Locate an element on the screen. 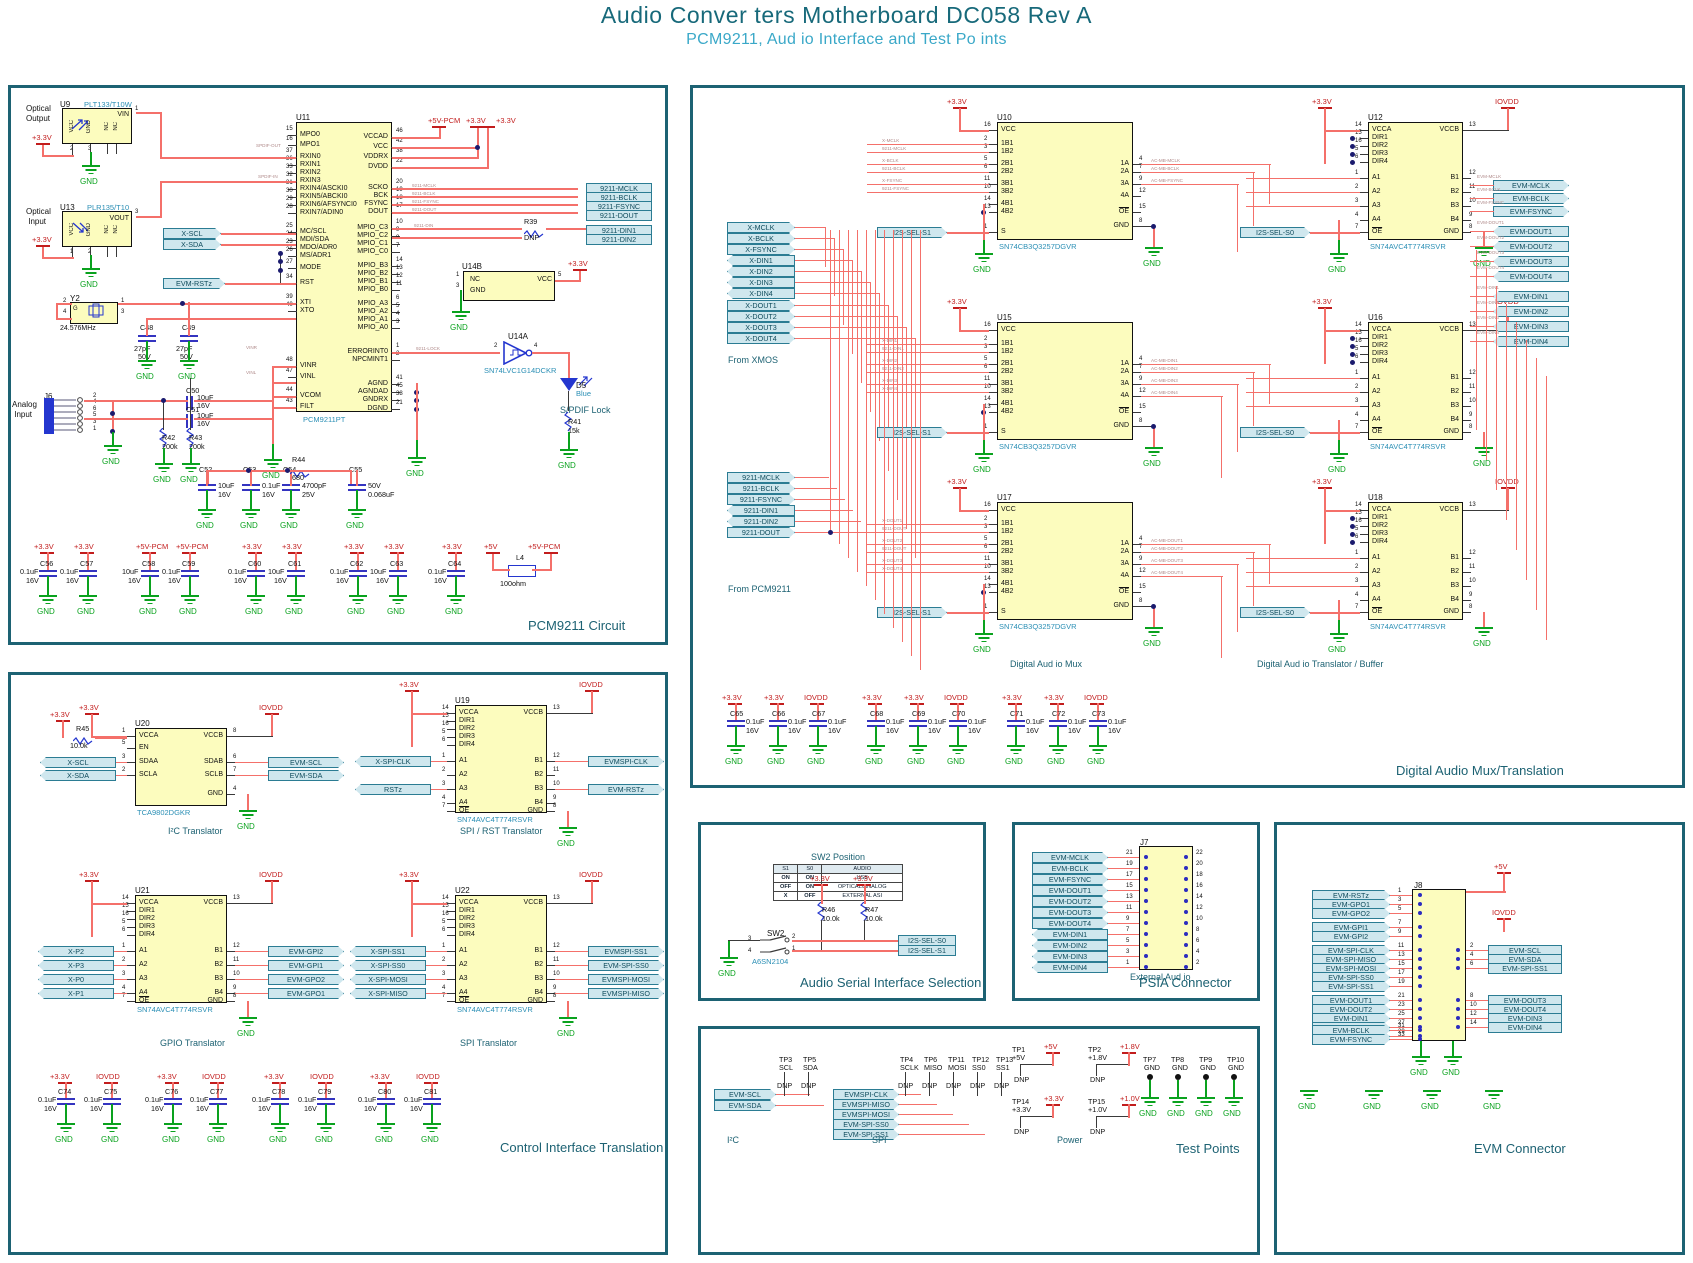 The height and width of the screenshot is (1263, 1693). net-evm-rstz-u19: EVM-RSTz is located at coordinates (626, 789).